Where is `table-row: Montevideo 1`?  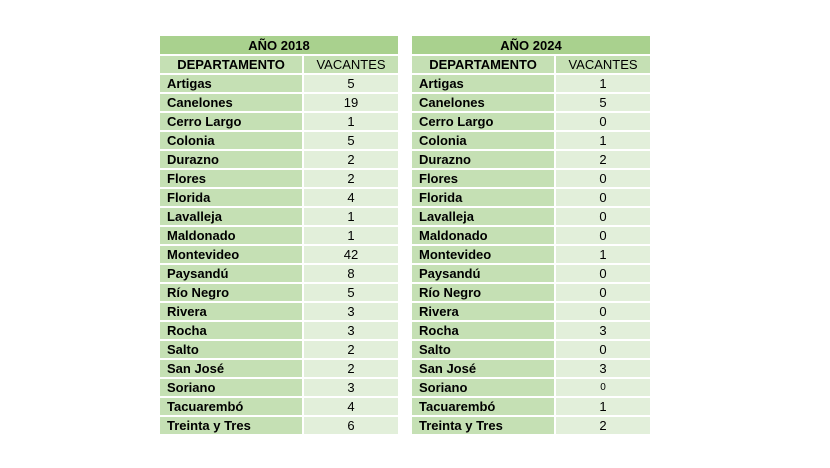
table-row: Montevideo 1 is located at coordinates (532, 255).